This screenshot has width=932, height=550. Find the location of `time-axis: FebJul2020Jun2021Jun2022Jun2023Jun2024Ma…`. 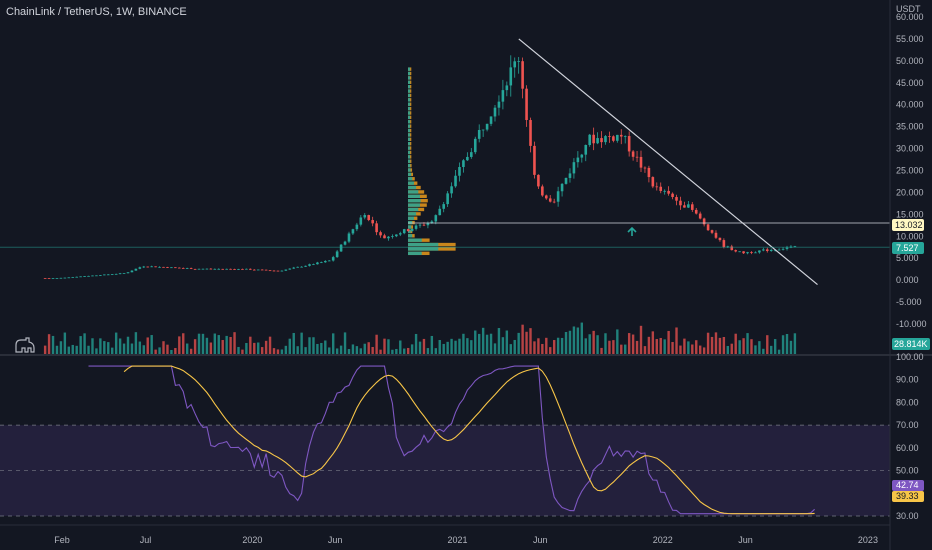

time-axis: FebJul2020Jun2021Jun2022Jun2023Jun2024Ma… is located at coordinates (493, 540).